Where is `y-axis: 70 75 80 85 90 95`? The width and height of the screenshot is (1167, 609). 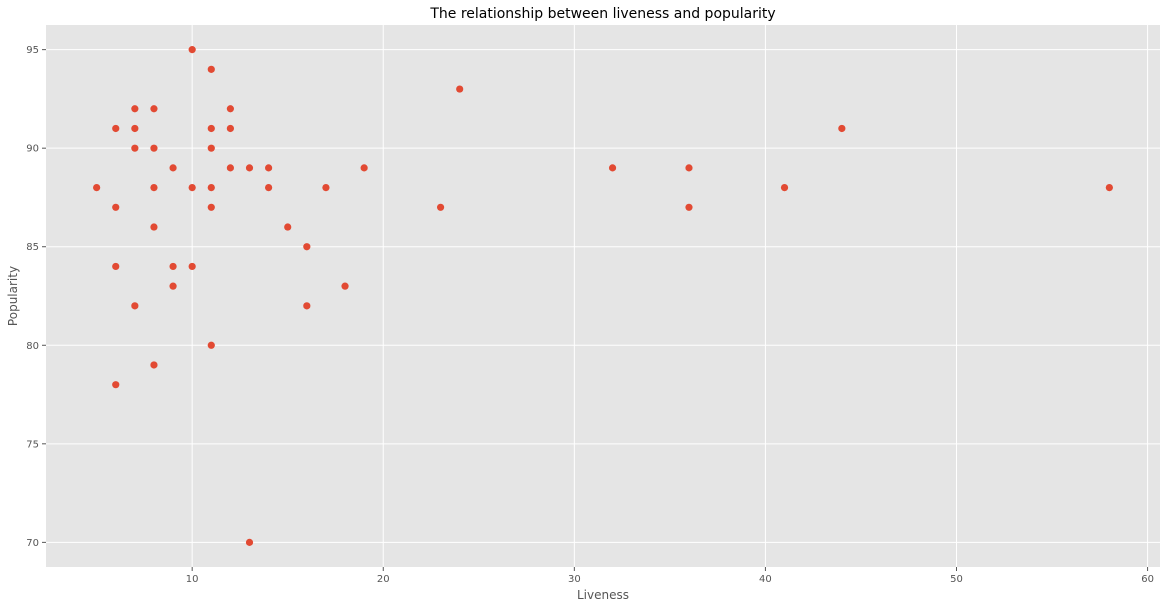 y-axis: 70 75 80 85 90 95 is located at coordinates (36, 297).